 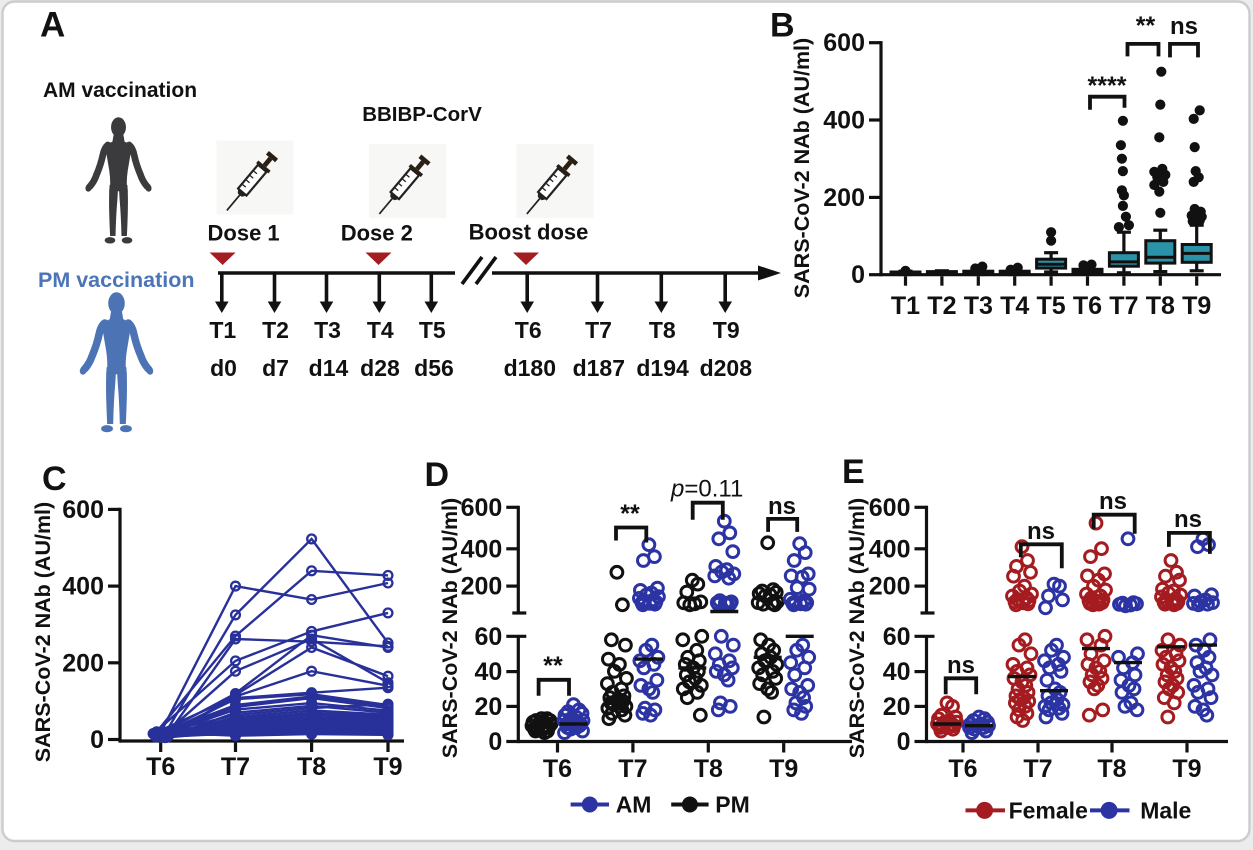 I want to click on svg-text: d208, so click(x=726, y=368).